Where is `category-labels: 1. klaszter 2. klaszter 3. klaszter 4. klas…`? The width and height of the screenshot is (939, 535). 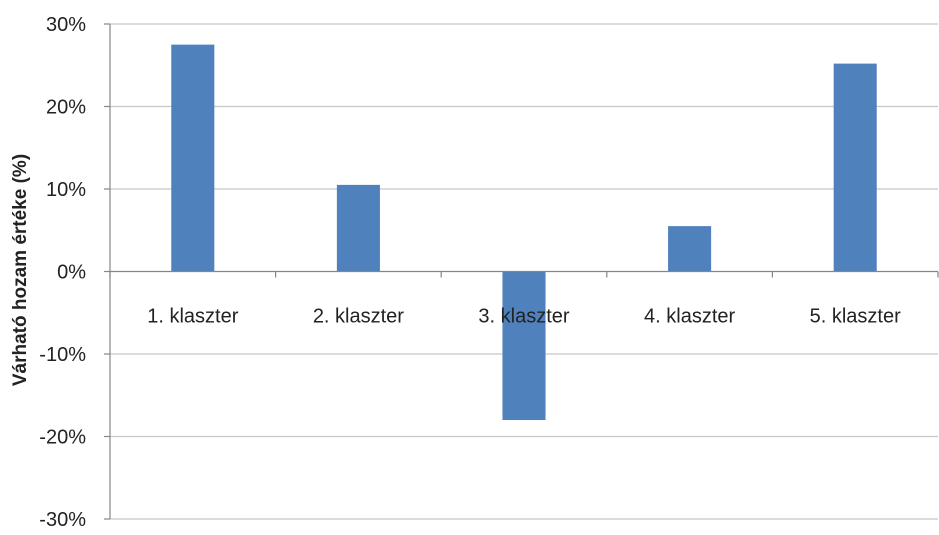 category-labels: 1. klaszter 2. klaszter 3. klaszter 4. klas… is located at coordinates (524, 317).